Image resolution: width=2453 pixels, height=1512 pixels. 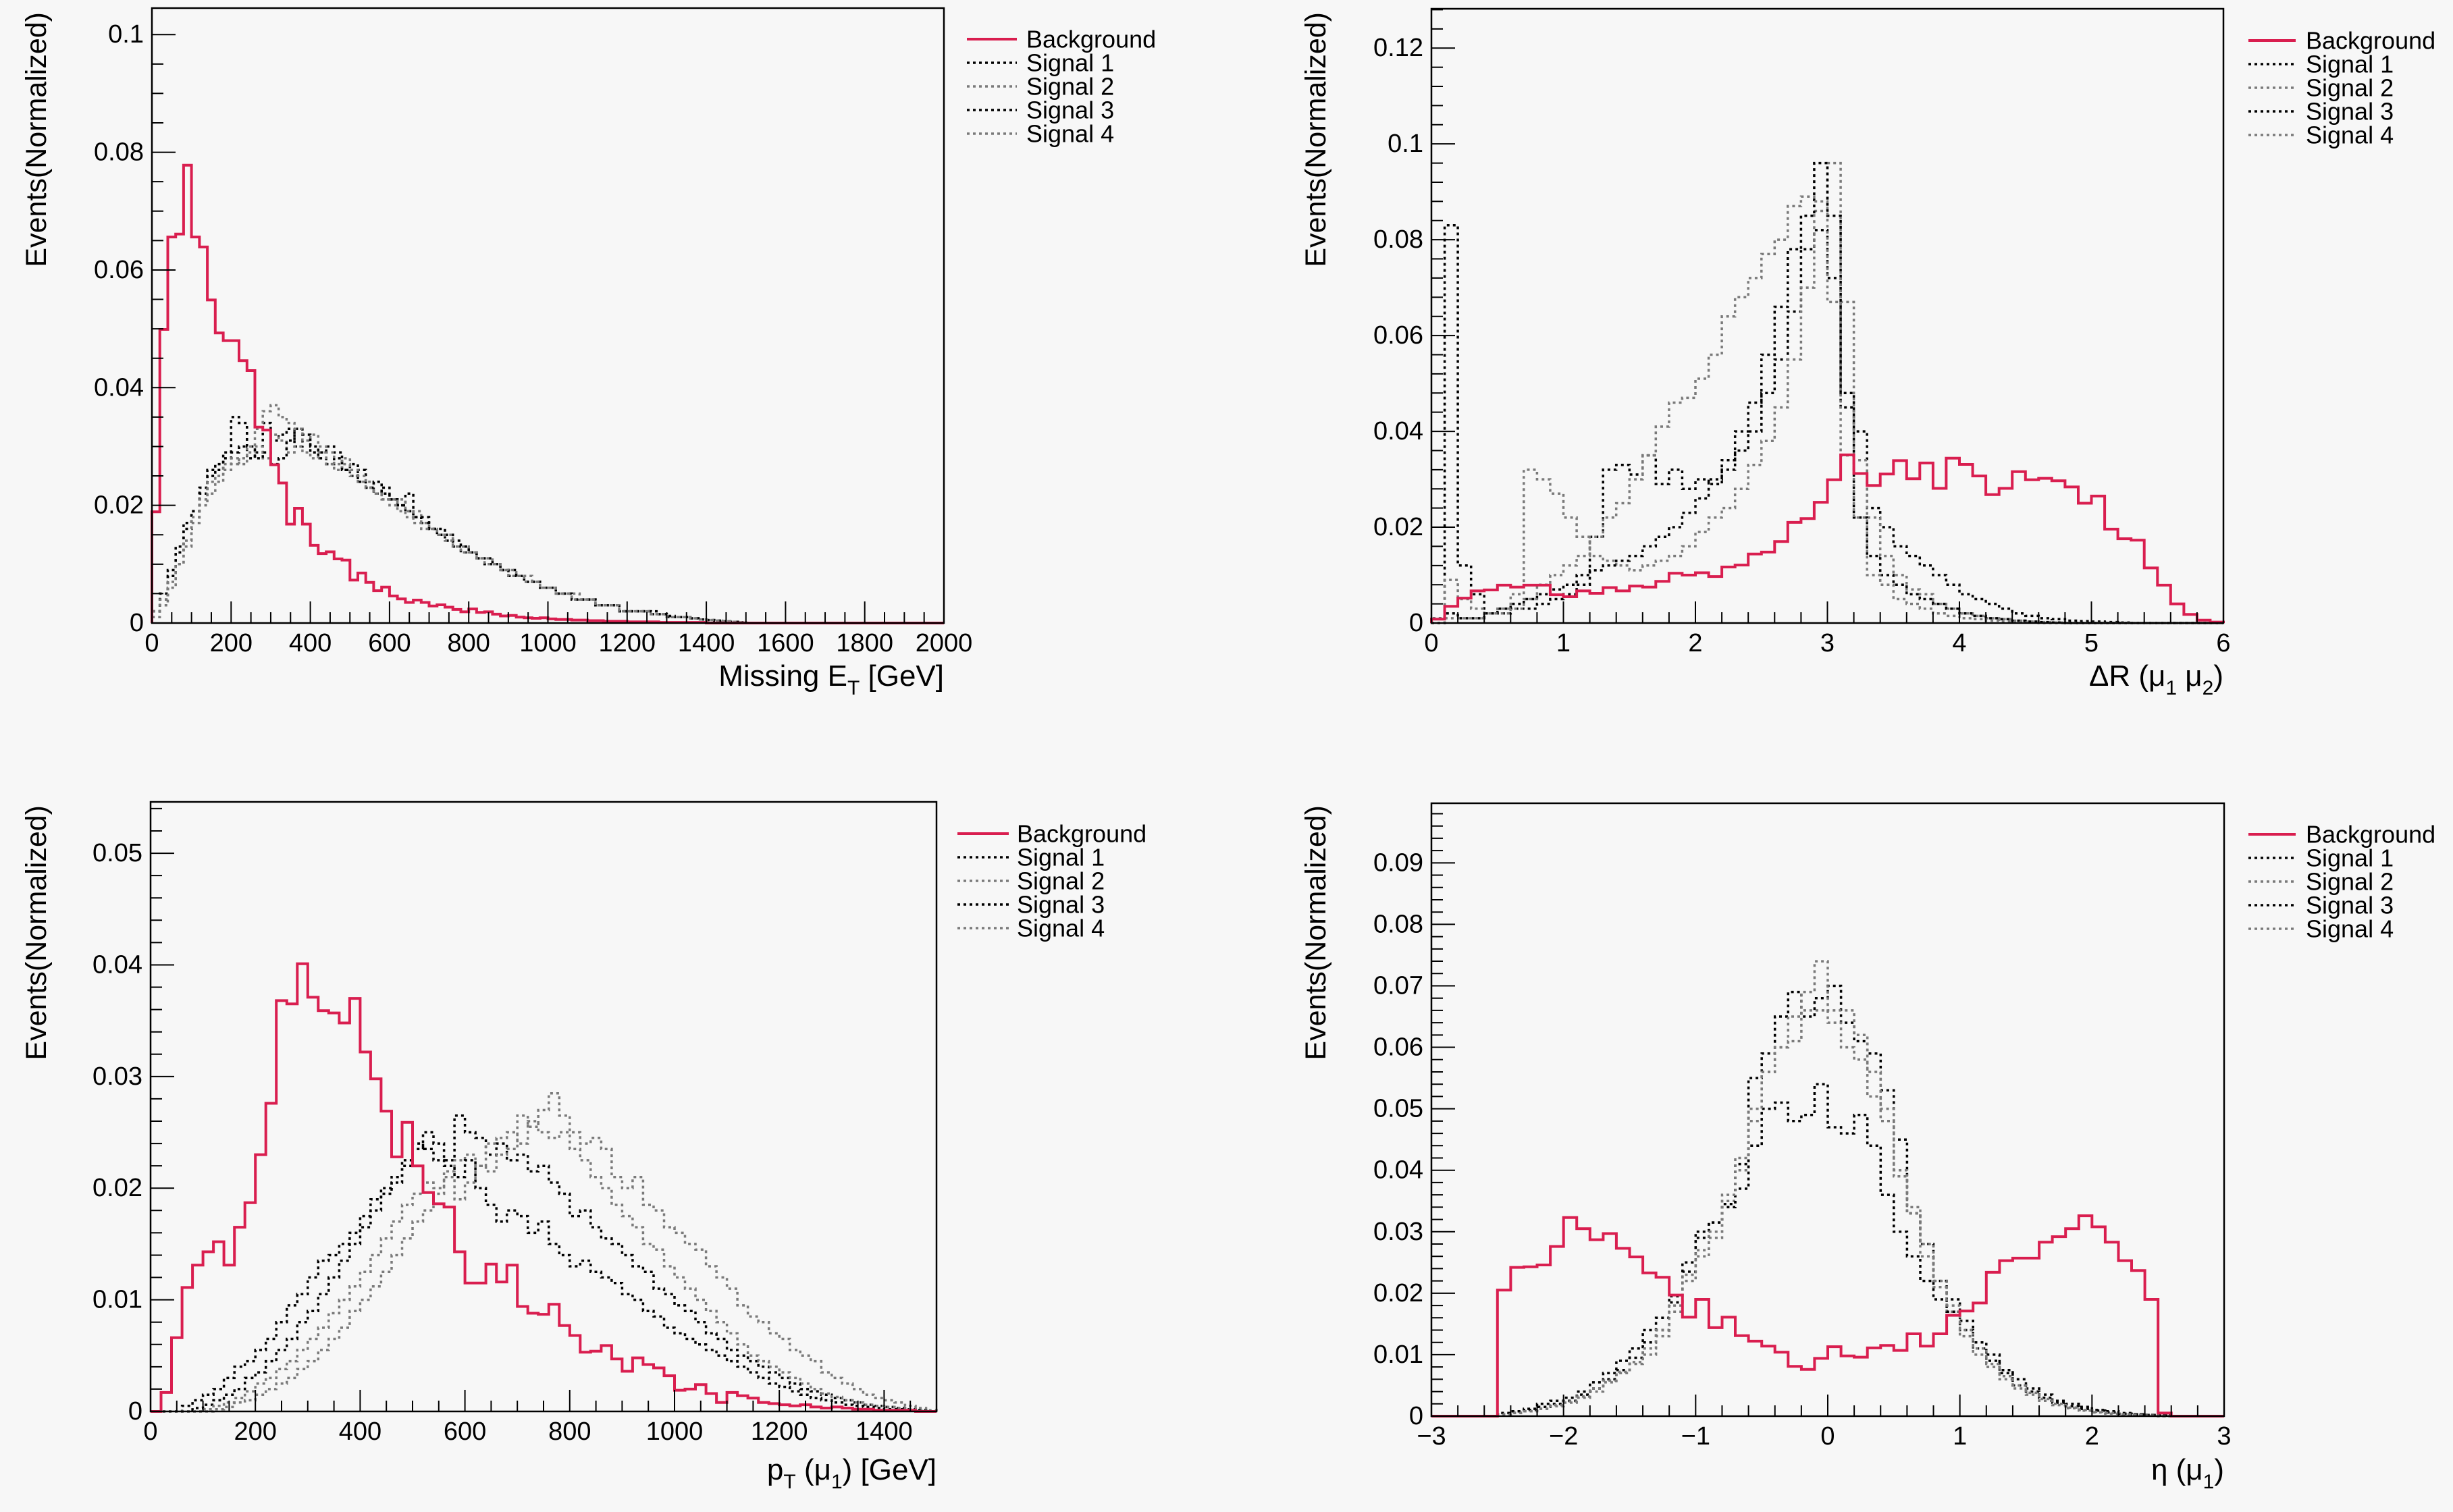 I want to click on histogram-background, so click(x=1827, y=538).